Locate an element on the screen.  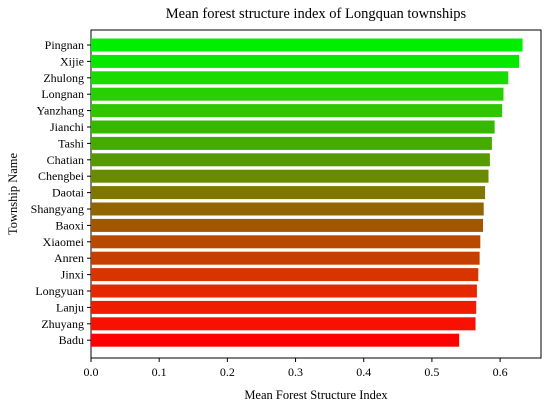
x-axis-title: Mean Forest Structure Index is located at coordinates (316, 395).